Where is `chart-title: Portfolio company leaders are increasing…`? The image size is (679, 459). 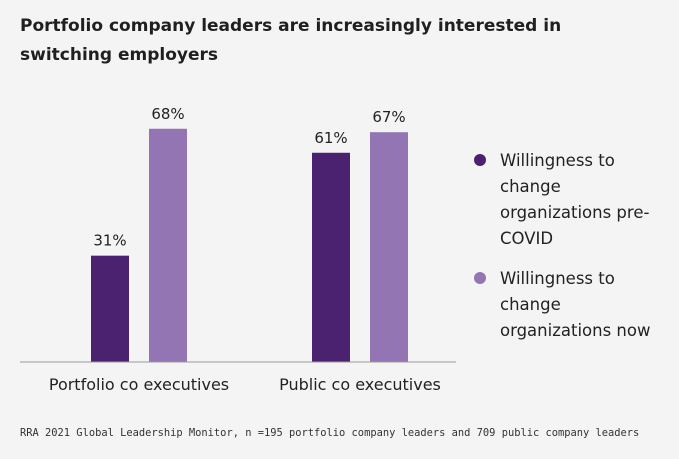 chart-title: Portfolio company leaders are increasing… is located at coordinates (291, 40).